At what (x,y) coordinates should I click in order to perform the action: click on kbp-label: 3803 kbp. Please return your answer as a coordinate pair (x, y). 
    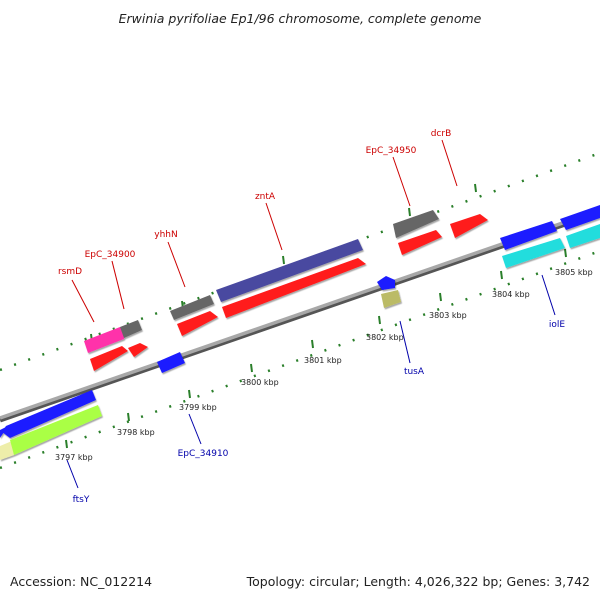
    Looking at the image, I should click on (448, 315).